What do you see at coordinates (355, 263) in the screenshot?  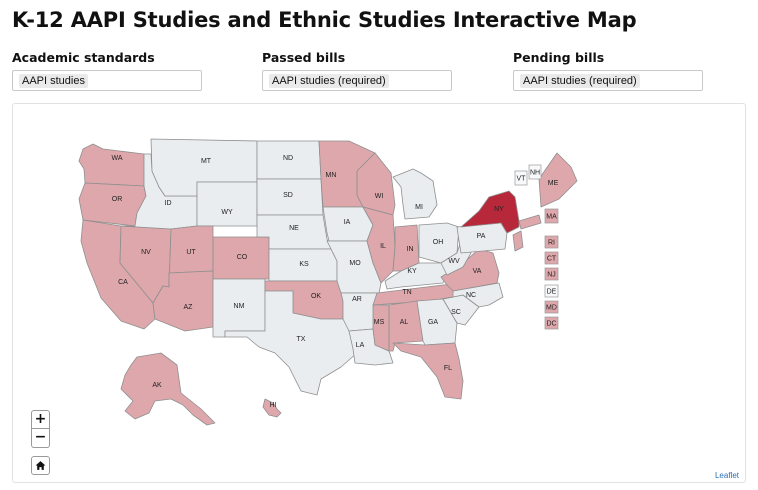 I see `state-label-mo: MO` at bounding box center [355, 263].